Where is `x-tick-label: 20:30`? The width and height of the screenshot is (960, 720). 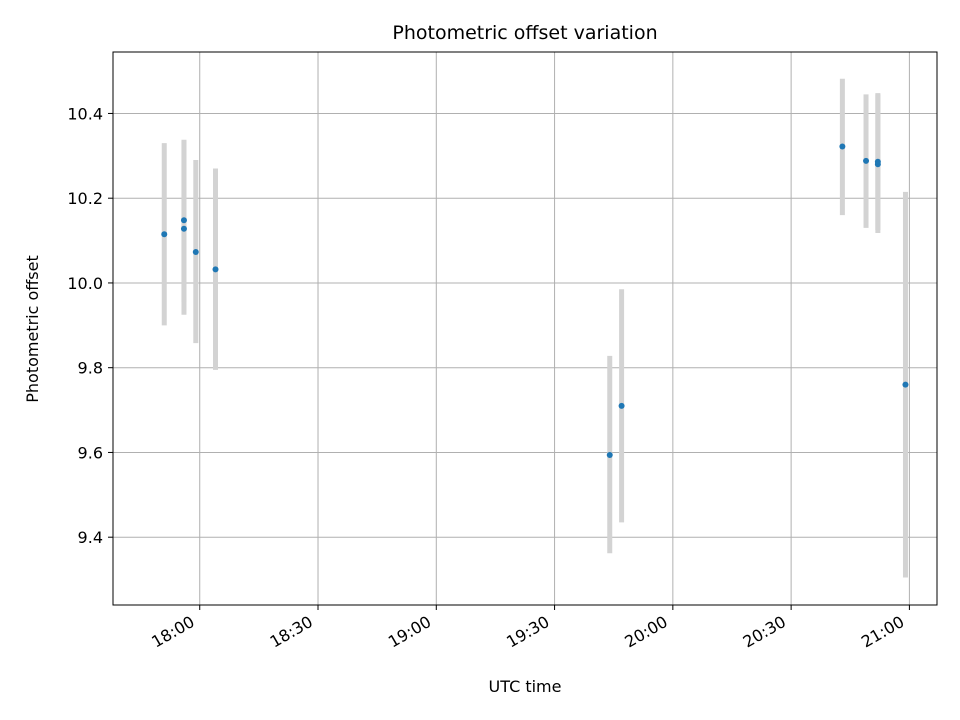
x-tick-label: 20:30 is located at coordinates (764, 632).